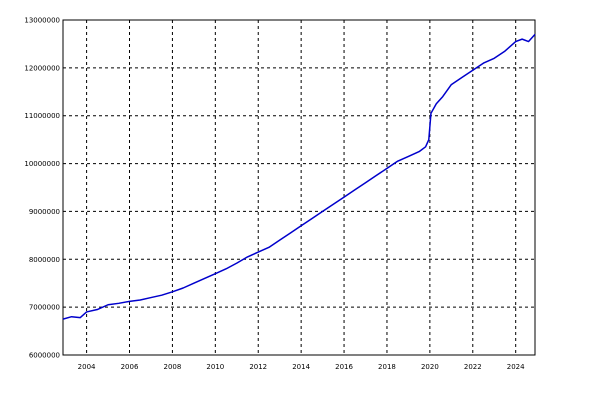  Describe the element at coordinates (173, 367) in the screenshot. I see `x-tick-label: 2008` at that location.